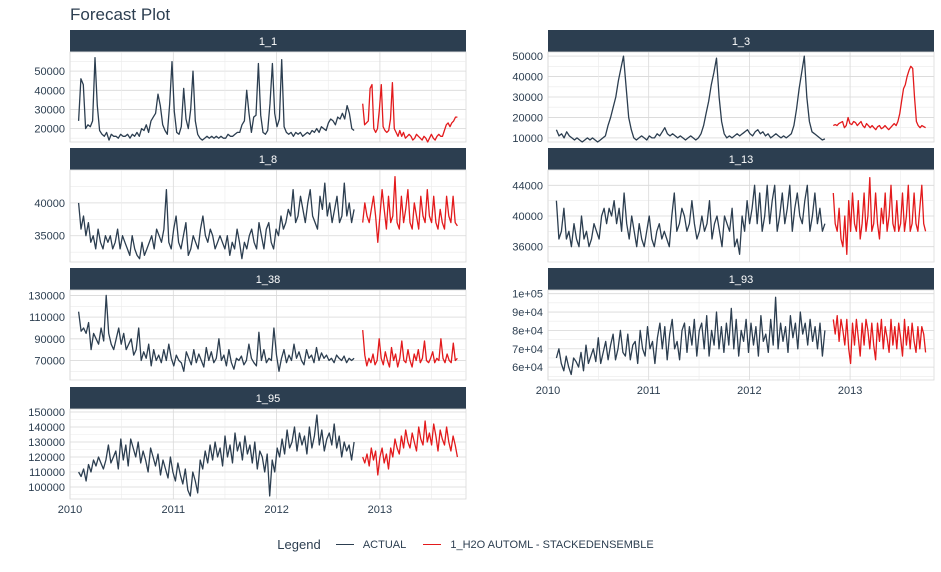 This screenshot has height=572, width=941. Describe the element at coordinates (527, 217) in the screenshot. I see `y-tick-label-1_13: 40000` at that location.